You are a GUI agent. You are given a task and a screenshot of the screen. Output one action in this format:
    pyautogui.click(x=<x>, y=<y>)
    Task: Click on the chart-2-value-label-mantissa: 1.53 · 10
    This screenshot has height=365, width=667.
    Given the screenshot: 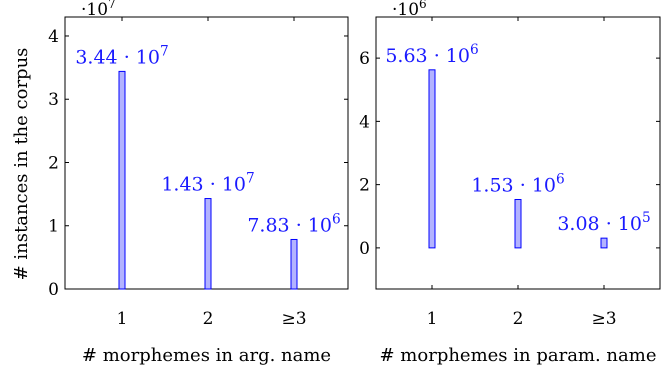 What is the action you would take?
    pyautogui.click(x=513, y=185)
    